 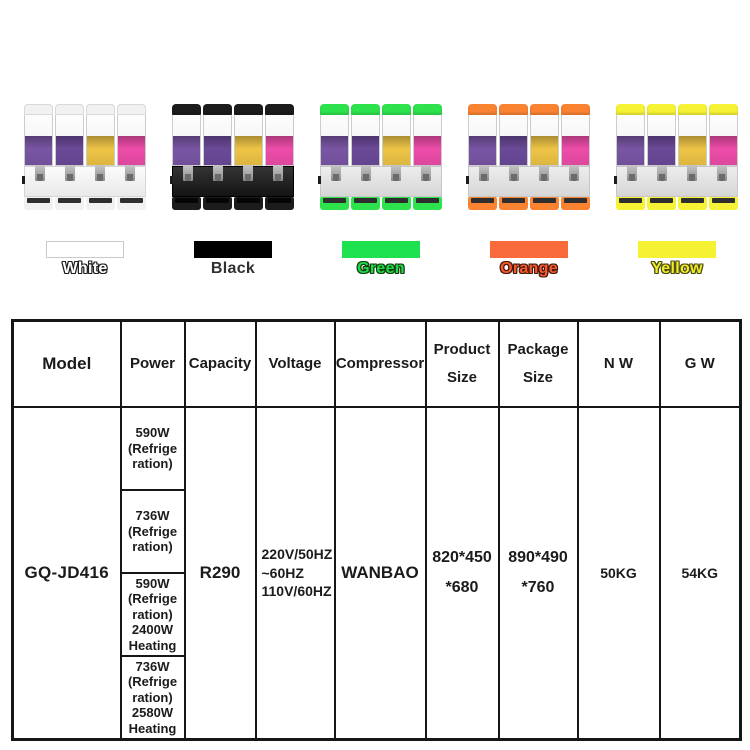 I want to click on col-header-model: Model, so click(x=66, y=363).